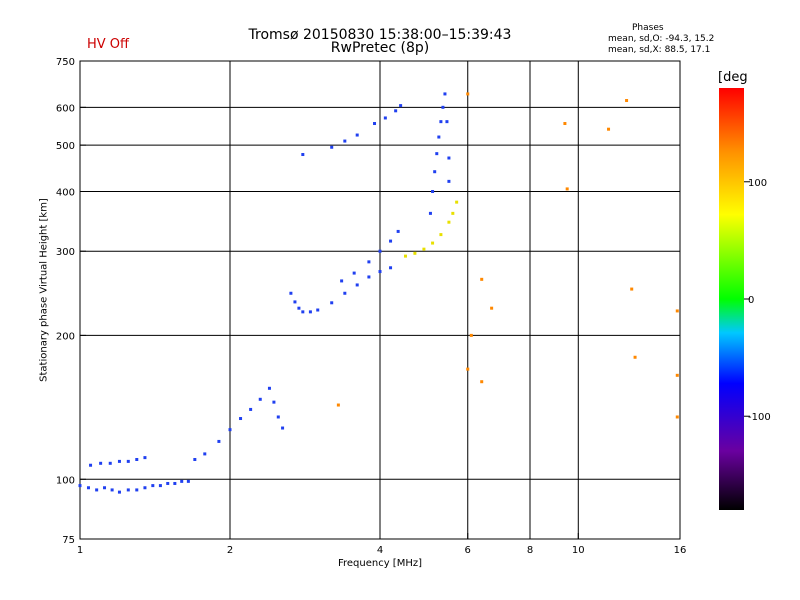  What do you see at coordinates (380, 563) in the screenshot?
I see `x-axis-label: Frequency [MHz]` at bounding box center [380, 563].